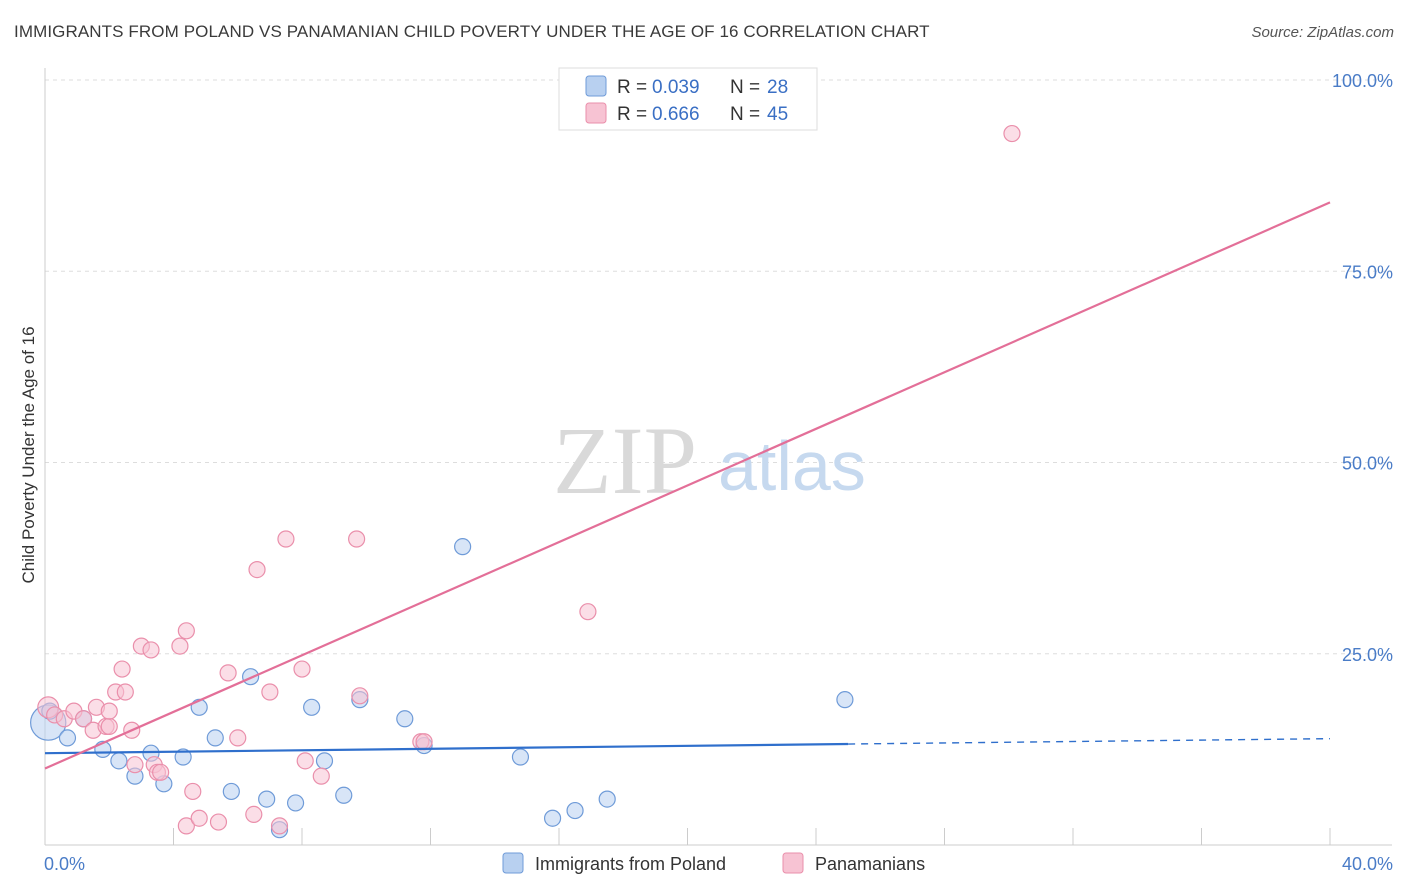 The width and height of the screenshot is (1406, 892). What do you see at coordinates (777, 114) in the screenshot?
I see `legend-n-value-panamanians: 45` at bounding box center [777, 114].